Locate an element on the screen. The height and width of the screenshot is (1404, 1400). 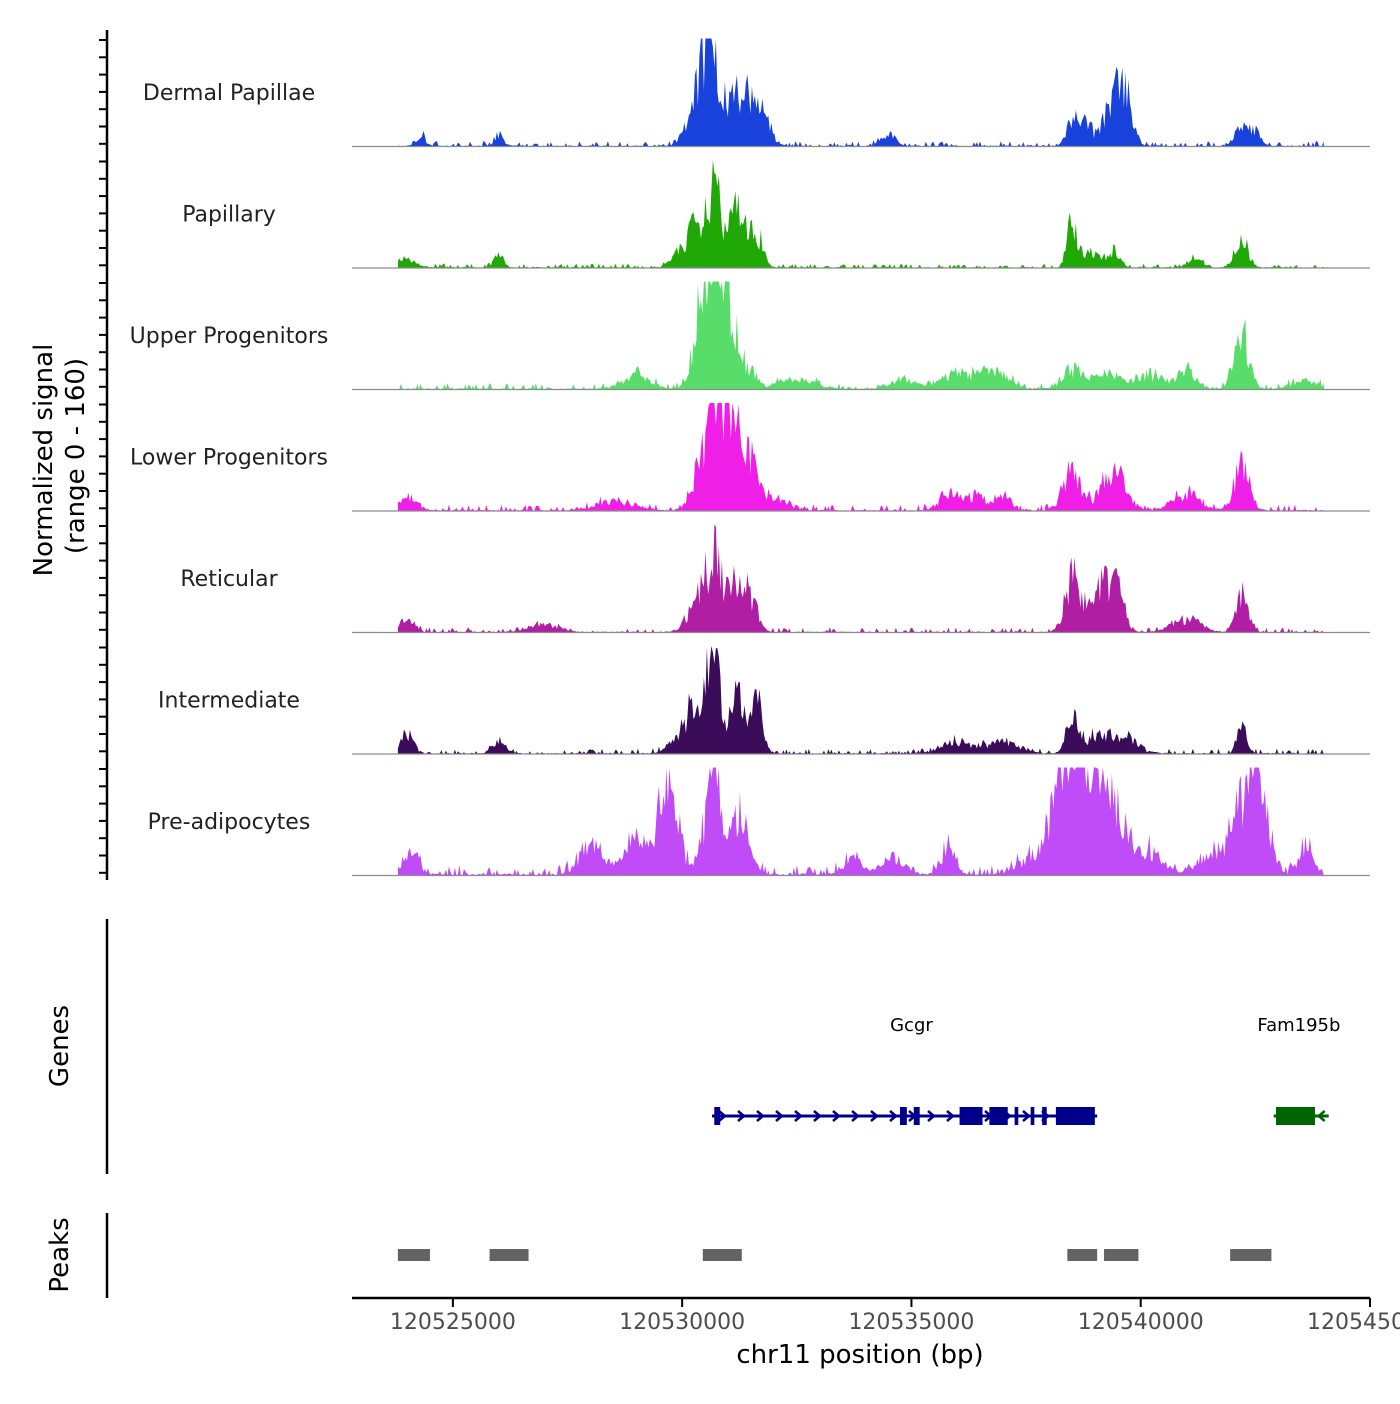
track-label: Upper Progenitors is located at coordinates (229, 336).